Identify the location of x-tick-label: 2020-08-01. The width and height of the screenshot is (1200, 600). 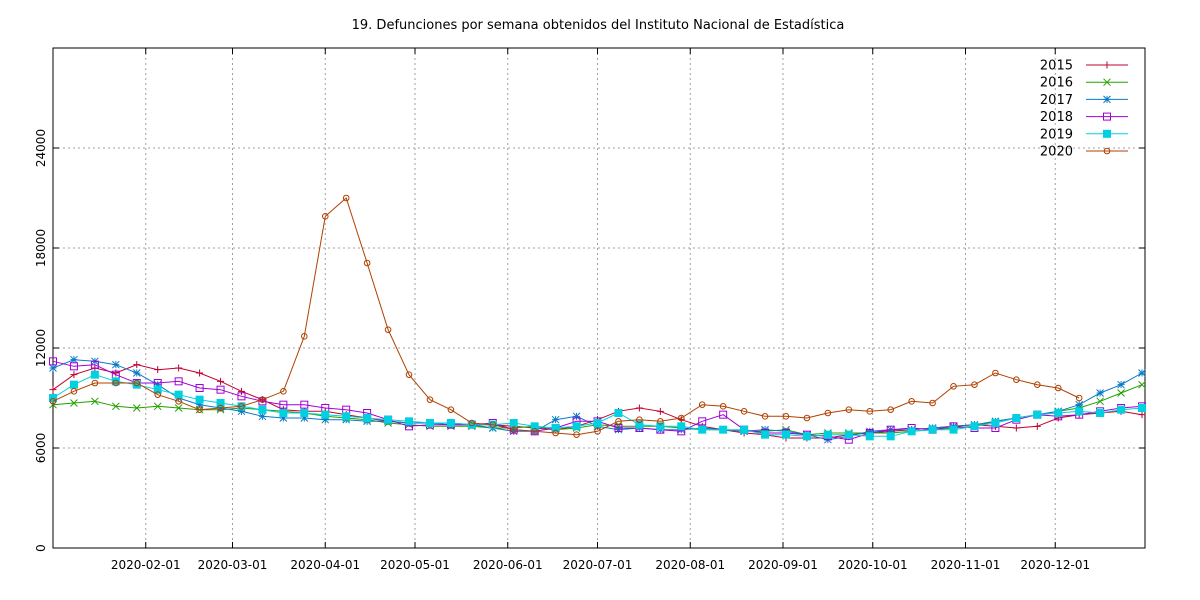
(690, 565).